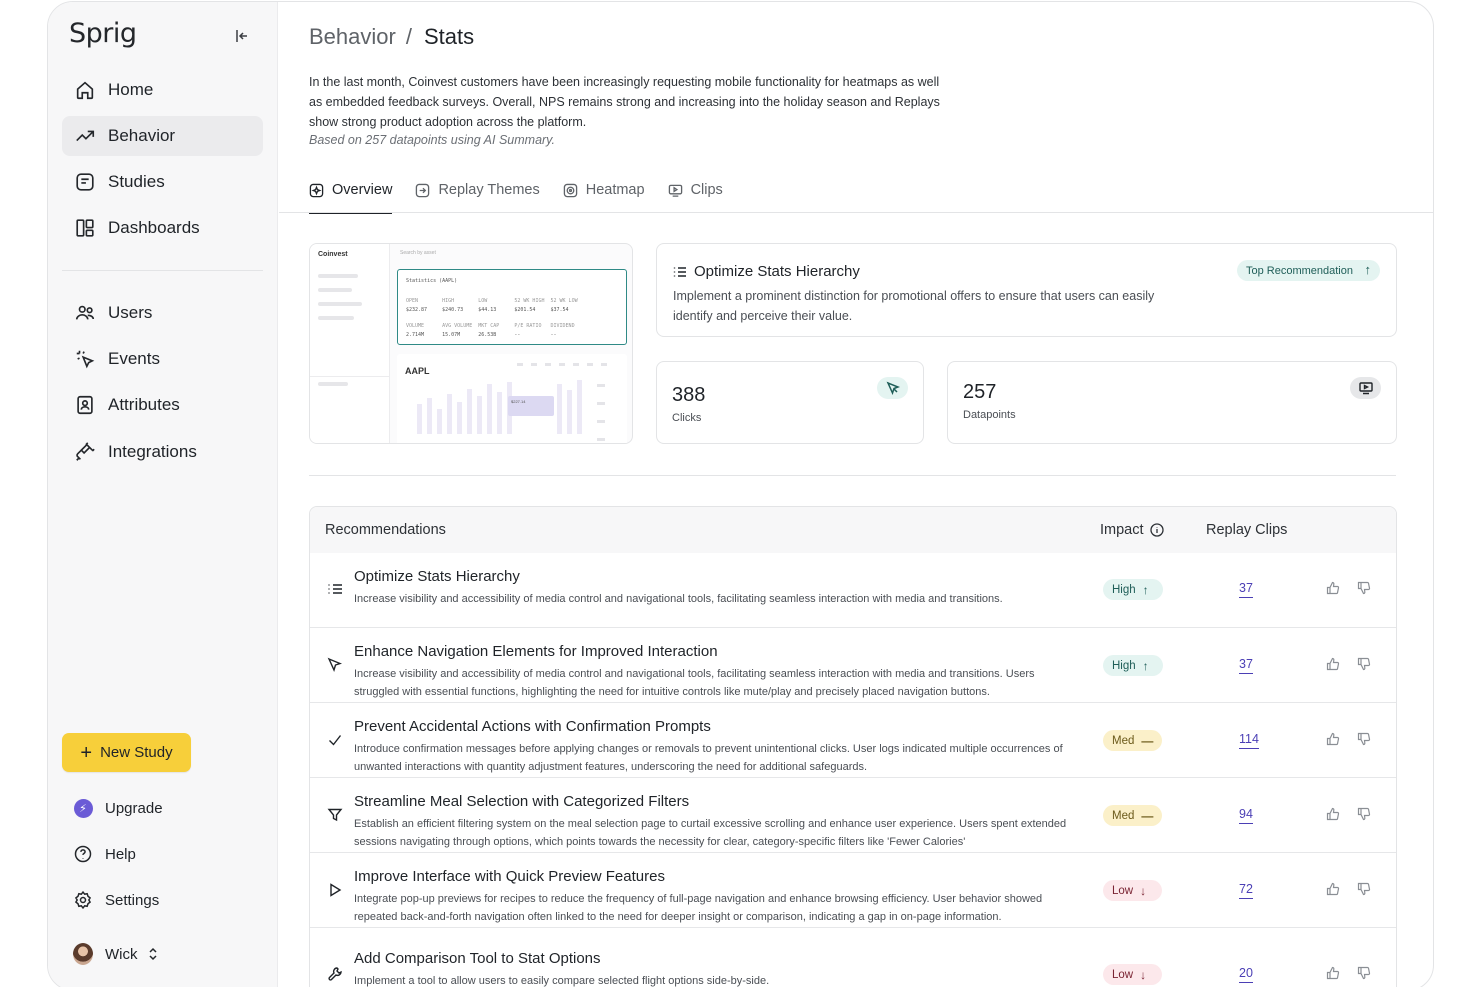  What do you see at coordinates (477, 958) in the screenshot?
I see `recommendation-title: Add Comparison Tool to Stat Options` at bounding box center [477, 958].